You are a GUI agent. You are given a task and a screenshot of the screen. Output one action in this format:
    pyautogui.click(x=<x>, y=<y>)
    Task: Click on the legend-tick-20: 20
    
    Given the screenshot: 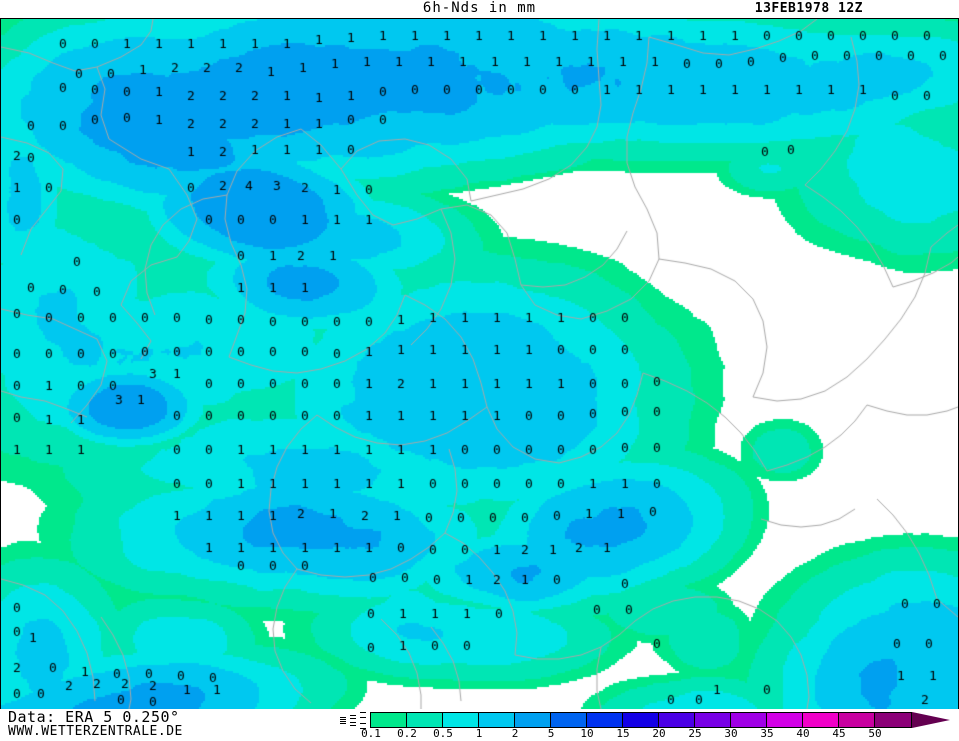 What is the action you would take?
    pyautogui.click(x=659, y=733)
    